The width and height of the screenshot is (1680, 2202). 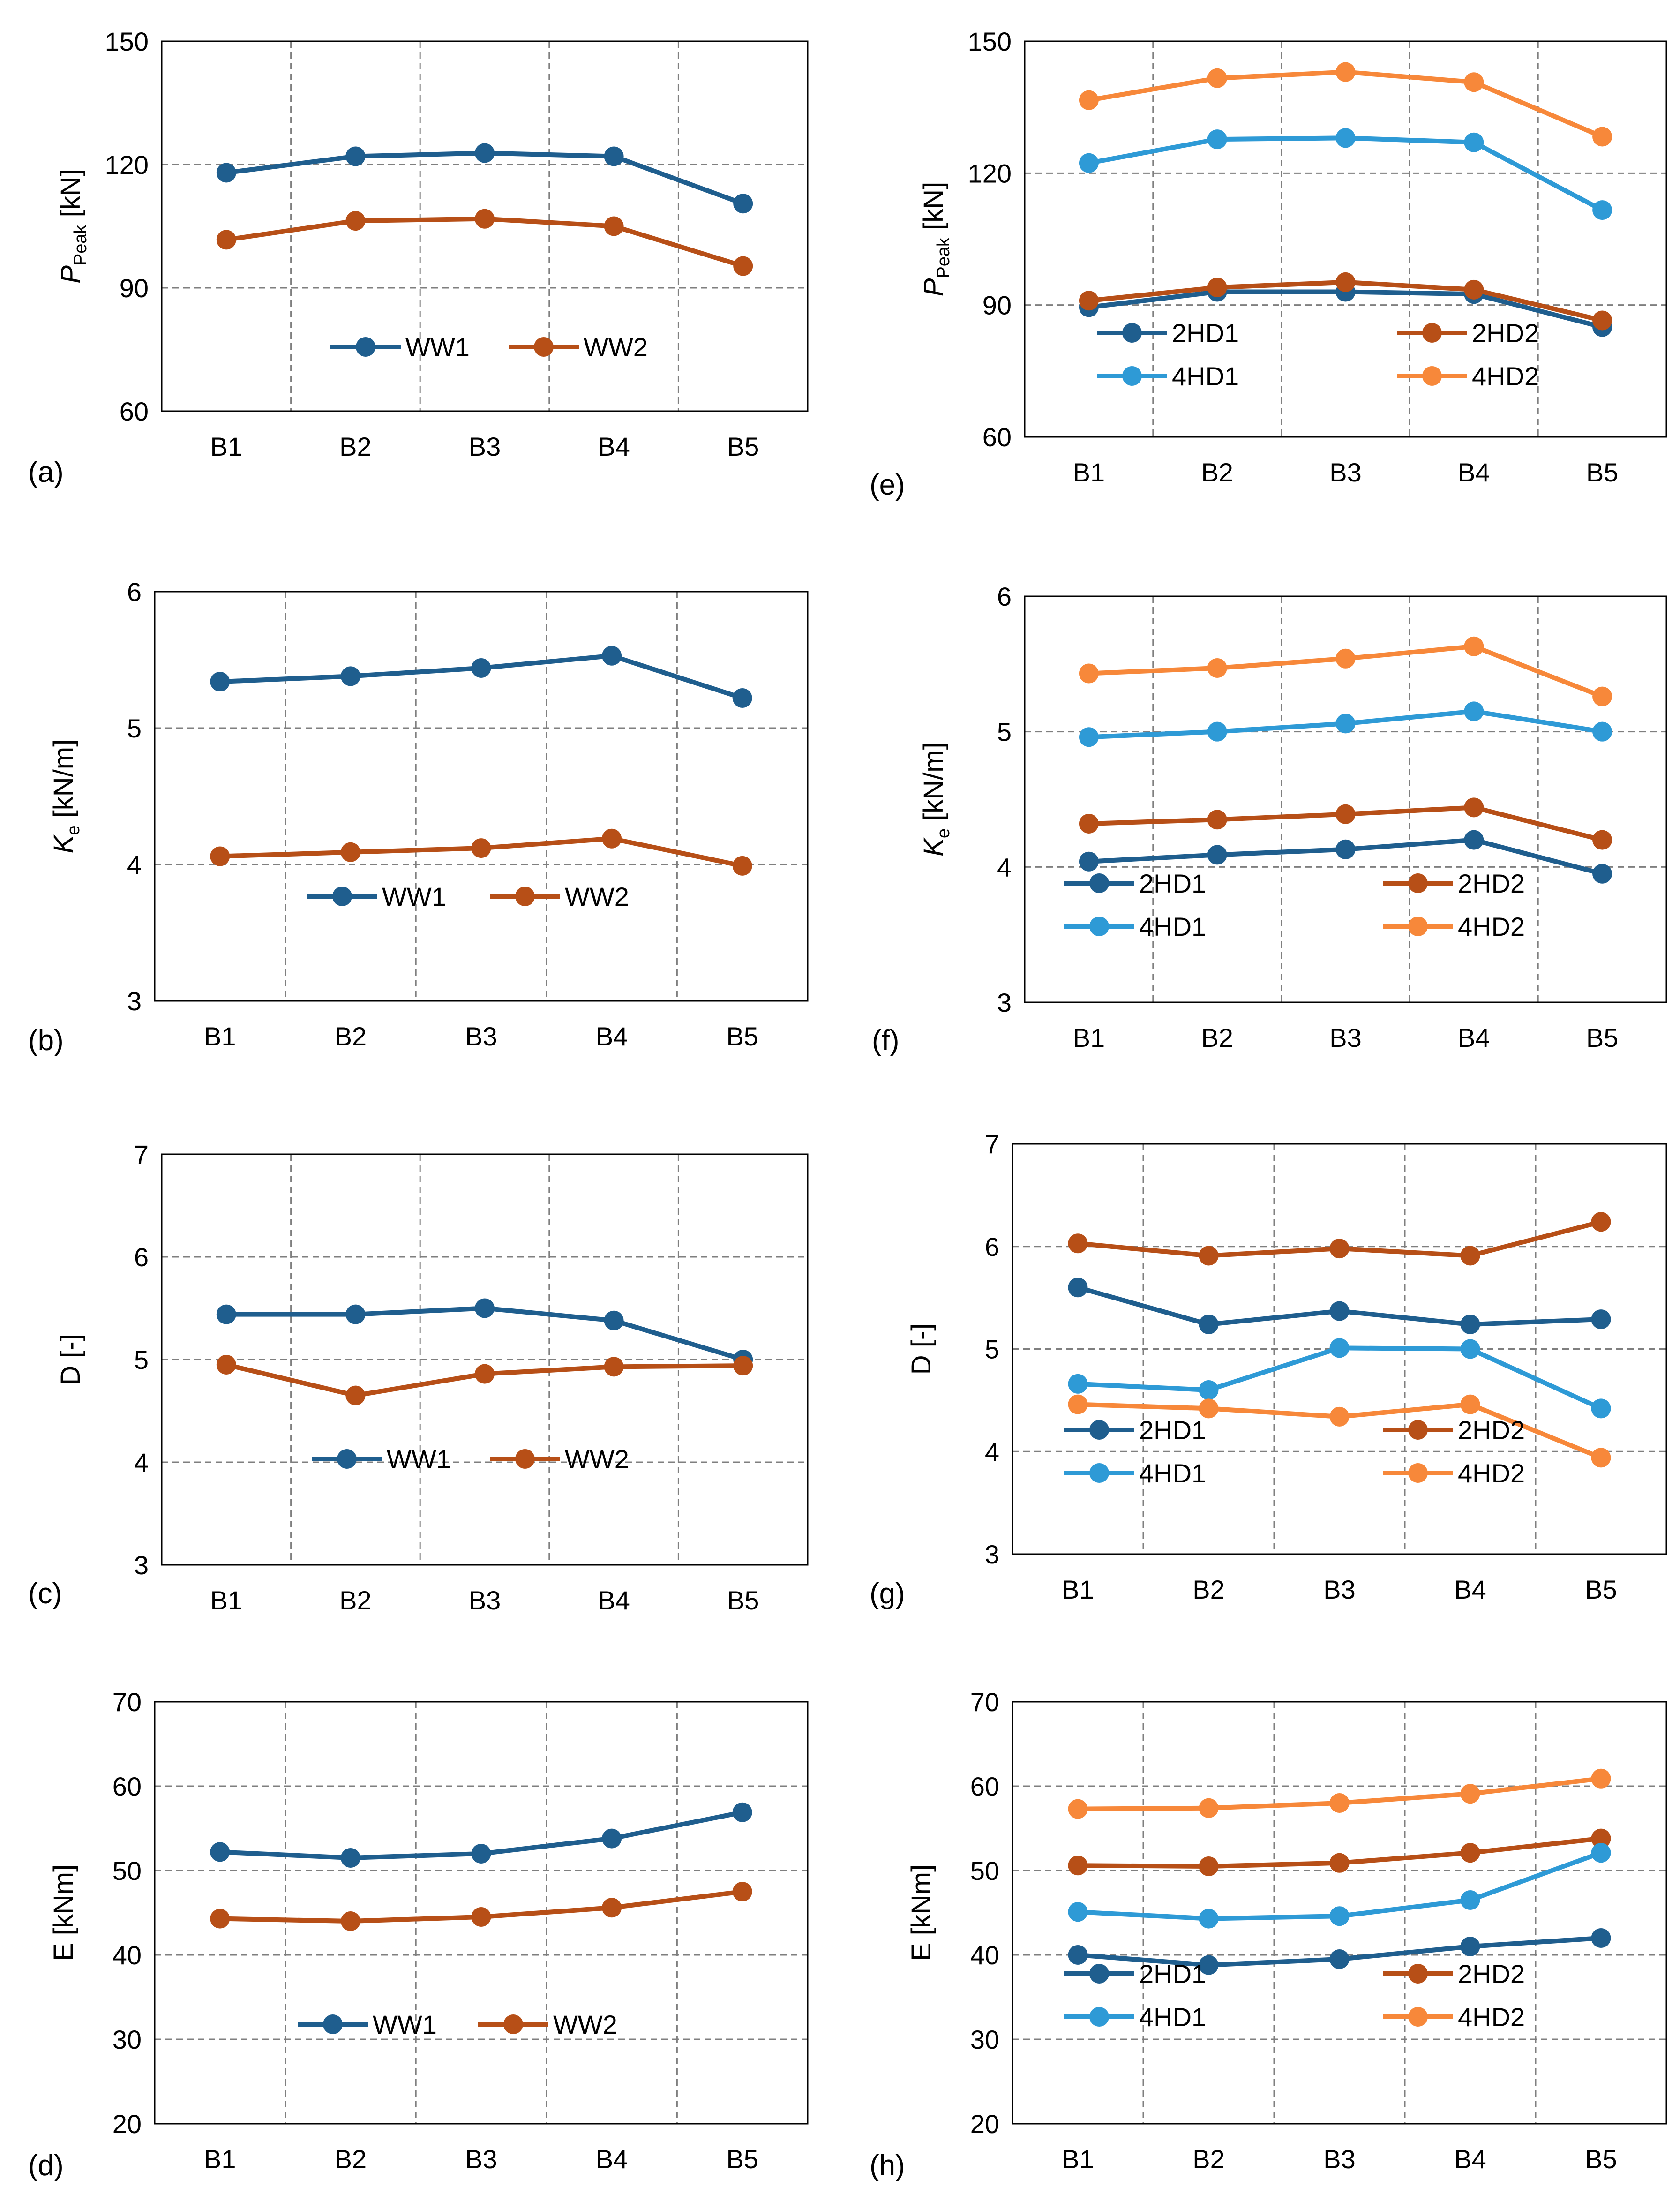 I want to click on y-tick-label: 50, so click(x=984, y=1871).